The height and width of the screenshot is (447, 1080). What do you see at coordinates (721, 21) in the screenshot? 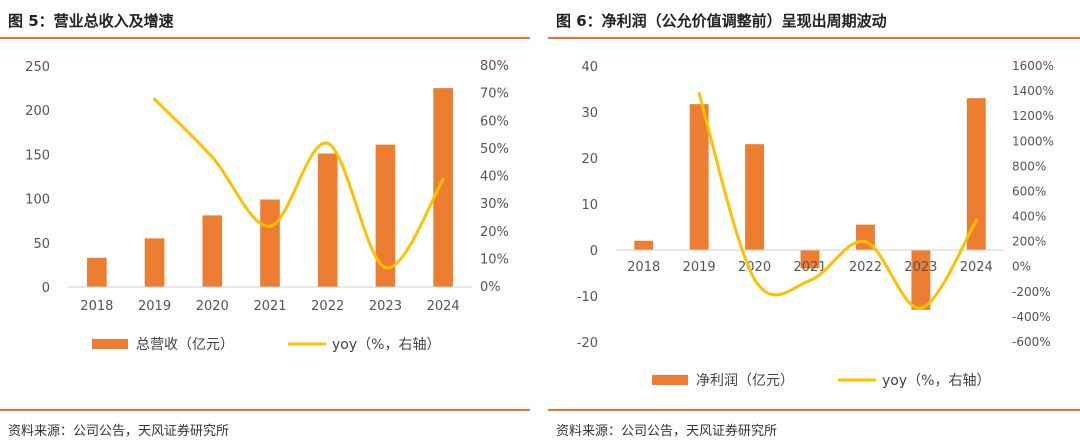
I see `chart-title: 图 6：净利润（公允价值调整前）呈现出周期波动` at bounding box center [721, 21].